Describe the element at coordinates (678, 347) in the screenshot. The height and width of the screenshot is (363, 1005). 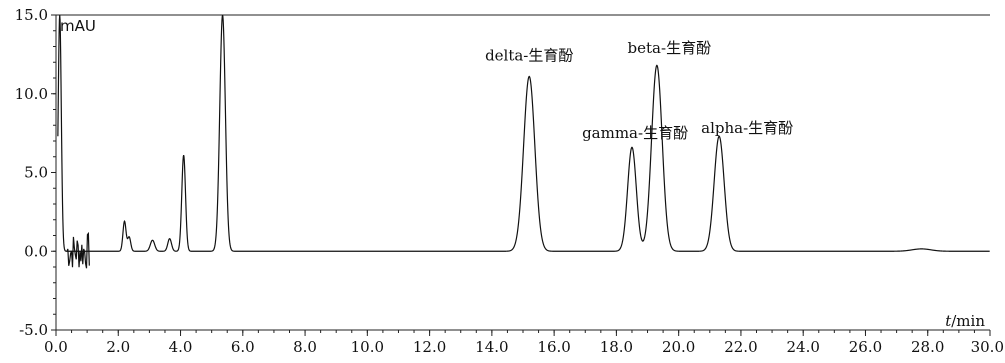
I see `x-tick-label: 20.0` at that location.